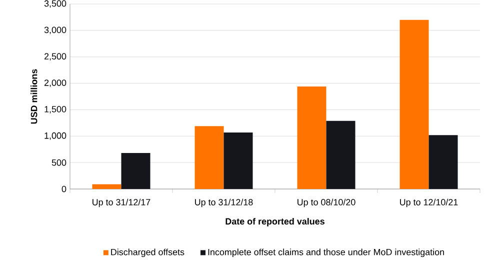 This screenshot has height=260, width=500. What do you see at coordinates (55, 57) in the screenshot?
I see `y-tick-label: 2,500` at bounding box center [55, 57].